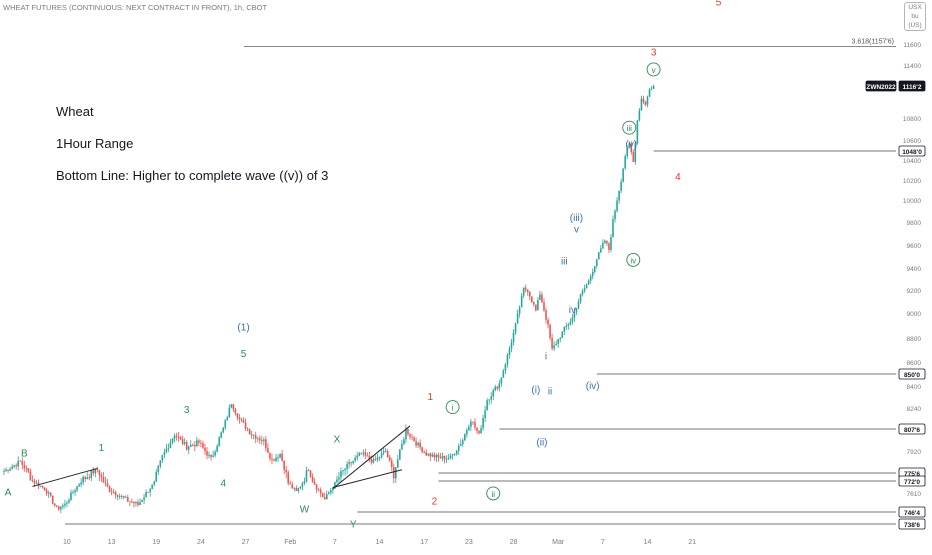  Describe the element at coordinates (915, 21) in the screenshot. I see `unit-label: bu (US)` at that location.